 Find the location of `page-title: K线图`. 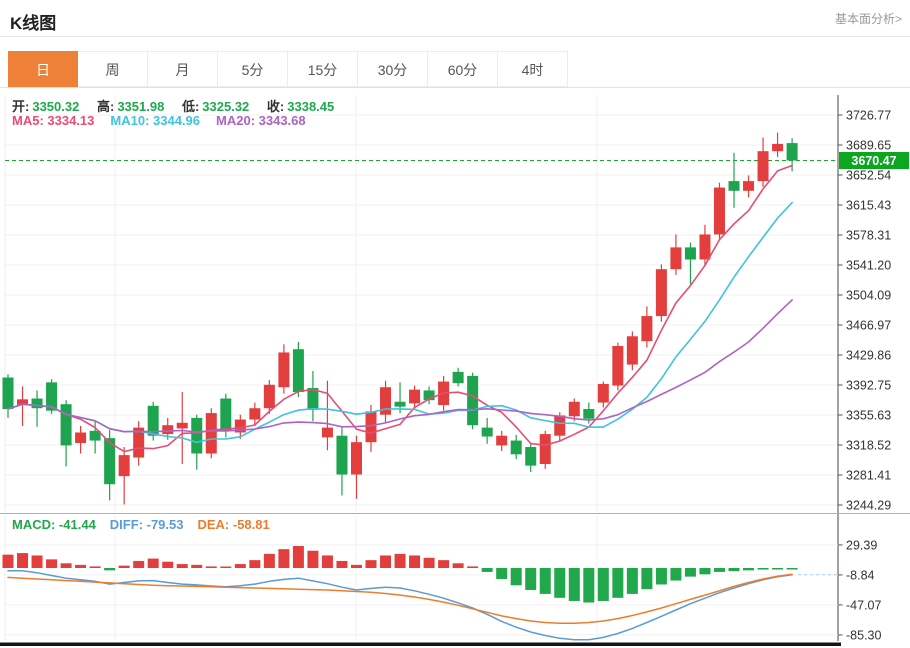

page-title: K线图 is located at coordinates (33, 23).